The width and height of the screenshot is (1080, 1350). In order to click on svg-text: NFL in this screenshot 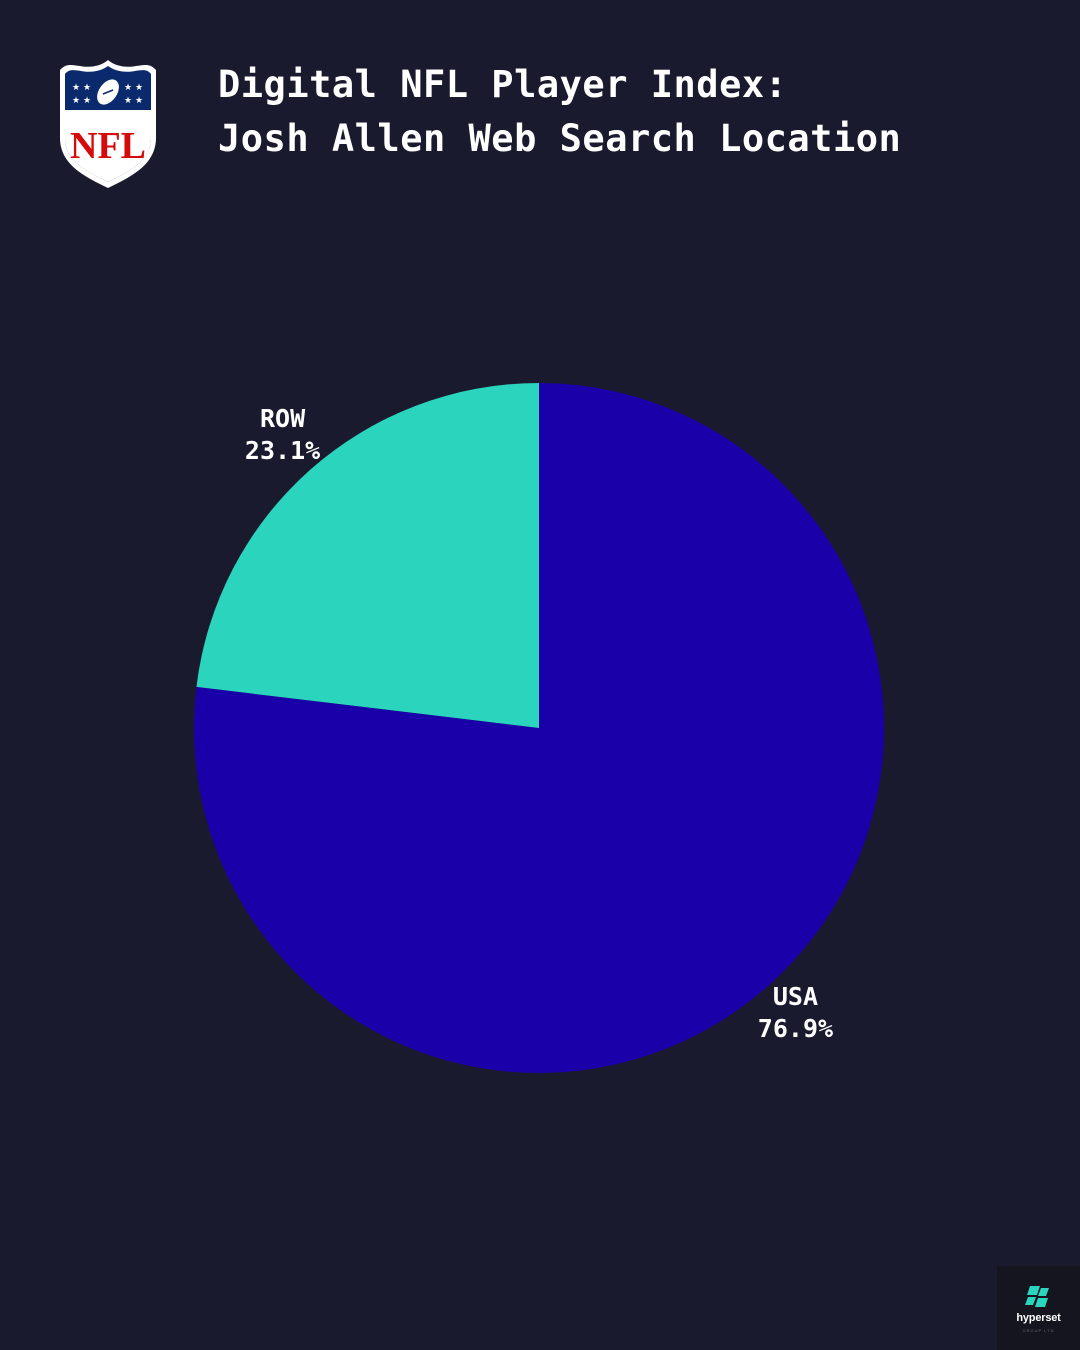, I will do `click(108, 146)`.